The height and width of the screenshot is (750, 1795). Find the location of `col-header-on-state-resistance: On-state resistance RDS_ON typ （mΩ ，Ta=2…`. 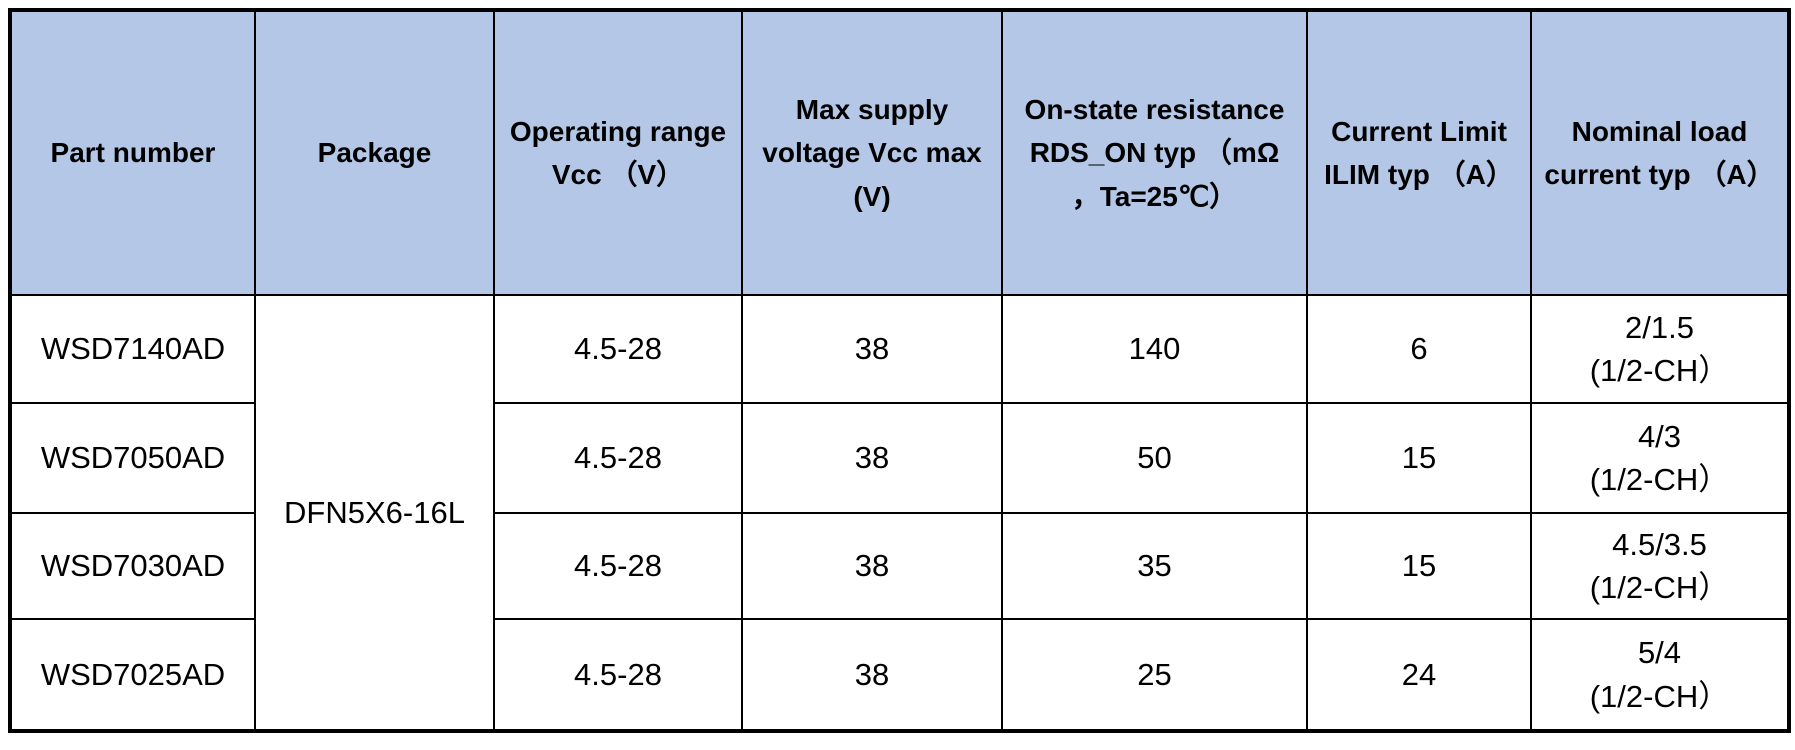

col-header-on-state-resistance: On-state resistance RDS_ON typ （mΩ ，Ta=2… is located at coordinates (1154, 152).